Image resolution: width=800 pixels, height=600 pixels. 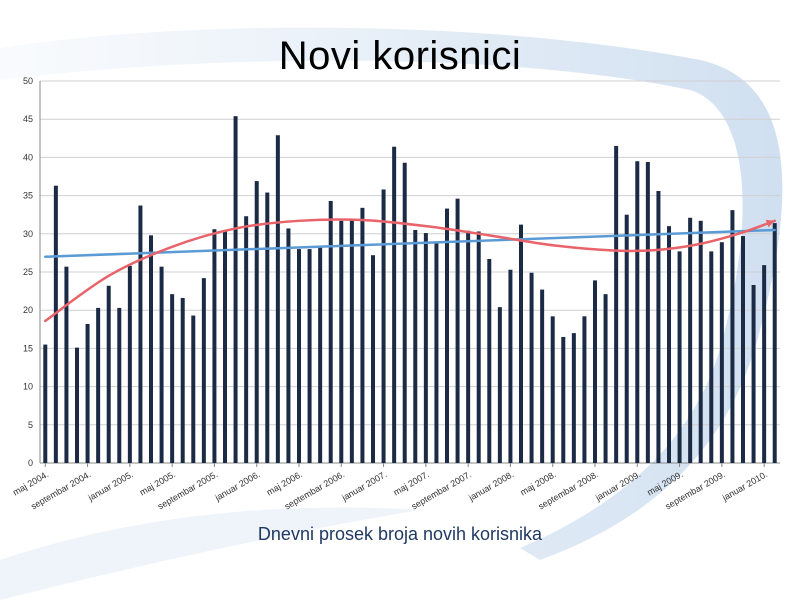 I want to click on y-tick-label-30: 30, so click(x=28, y=234).